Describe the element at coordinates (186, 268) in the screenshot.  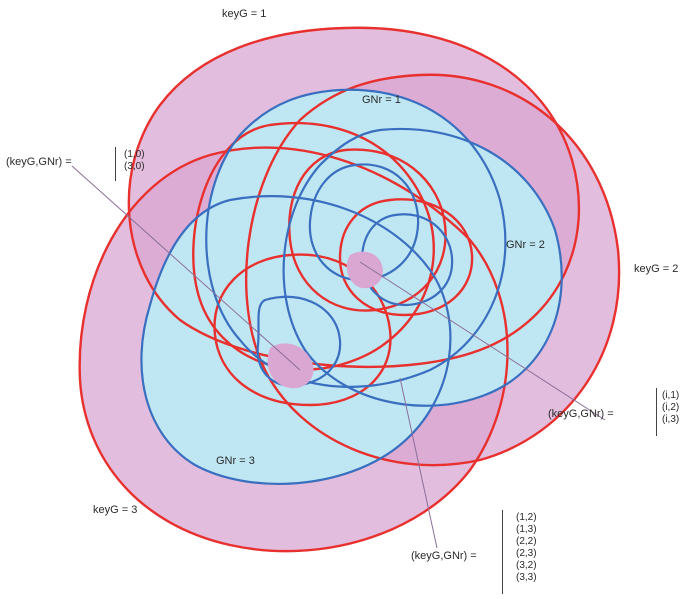
I see `leader-top-left` at that location.